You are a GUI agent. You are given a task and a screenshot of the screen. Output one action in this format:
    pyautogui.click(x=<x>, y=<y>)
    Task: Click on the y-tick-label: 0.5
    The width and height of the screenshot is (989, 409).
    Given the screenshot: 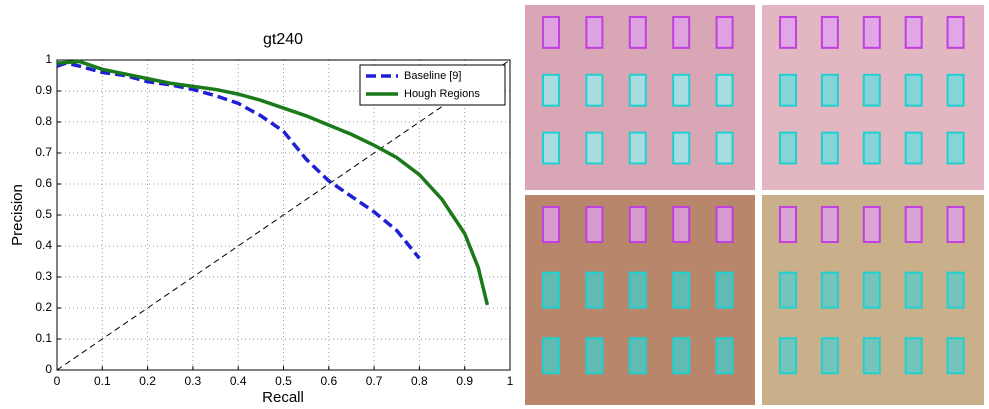 What is the action you would take?
    pyautogui.click(x=43, y=214)
    